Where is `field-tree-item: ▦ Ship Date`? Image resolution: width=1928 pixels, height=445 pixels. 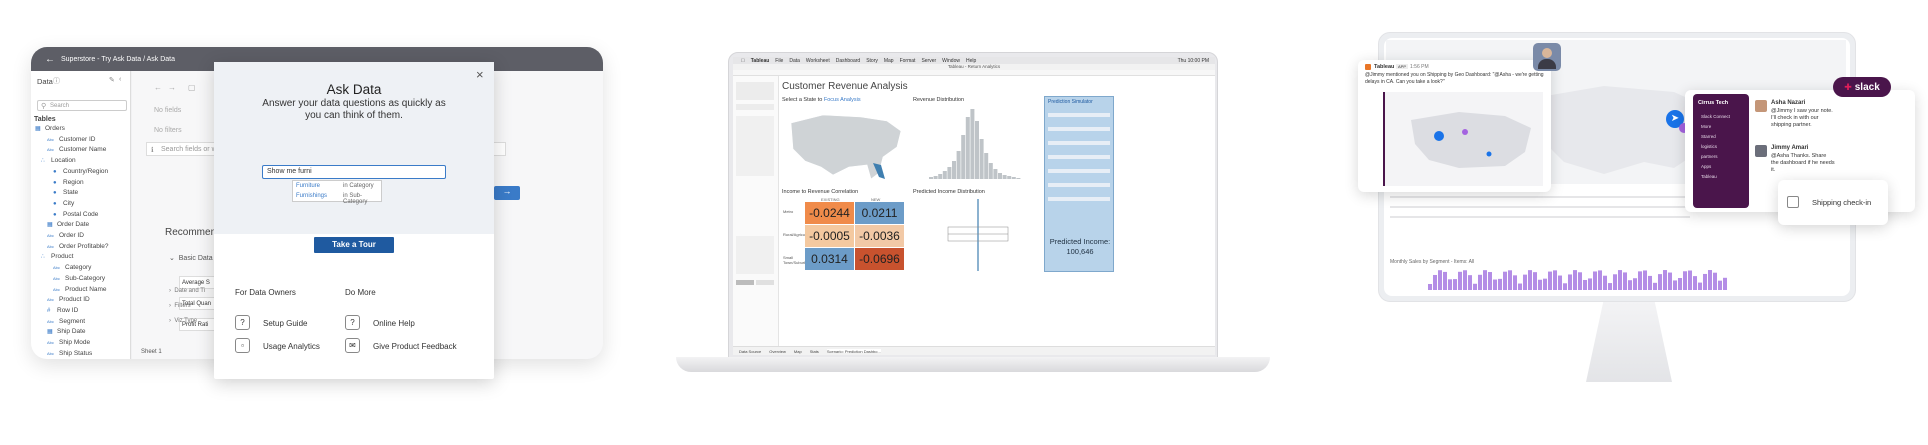
field-tree-item: ▦ Ship Date is located at coordinates (66, 331).